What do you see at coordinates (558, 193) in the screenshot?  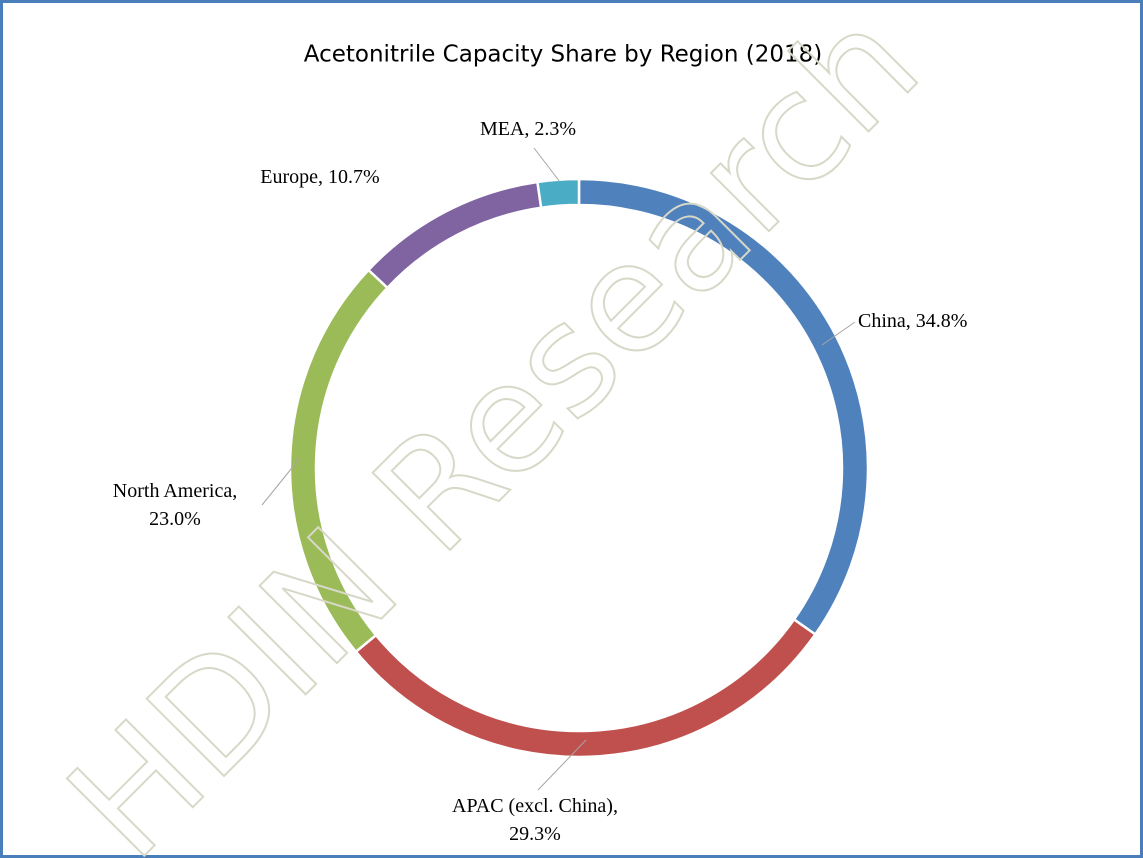 I see `donut-segment` at bounding box center [558, 193].